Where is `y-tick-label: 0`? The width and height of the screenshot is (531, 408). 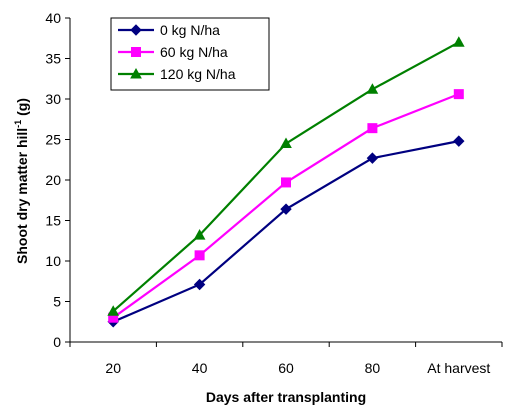
y-tick-label: 0 is located at coordinates (57, 342).